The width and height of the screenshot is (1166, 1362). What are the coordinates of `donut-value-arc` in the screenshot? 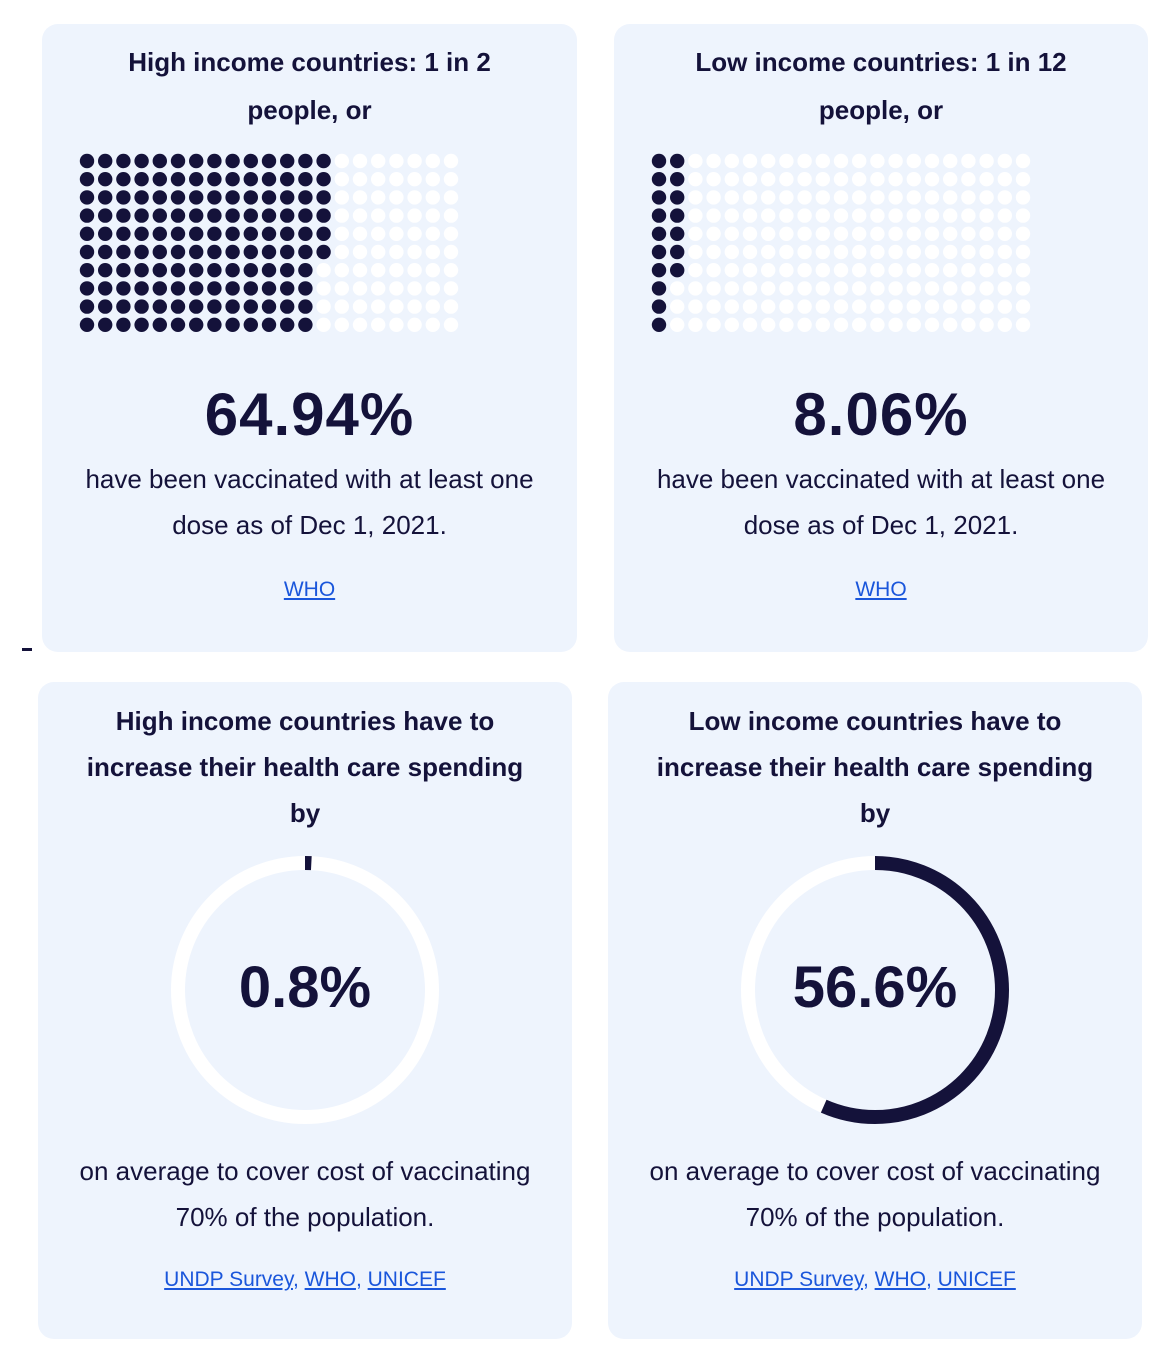 It's located at (305, 990).